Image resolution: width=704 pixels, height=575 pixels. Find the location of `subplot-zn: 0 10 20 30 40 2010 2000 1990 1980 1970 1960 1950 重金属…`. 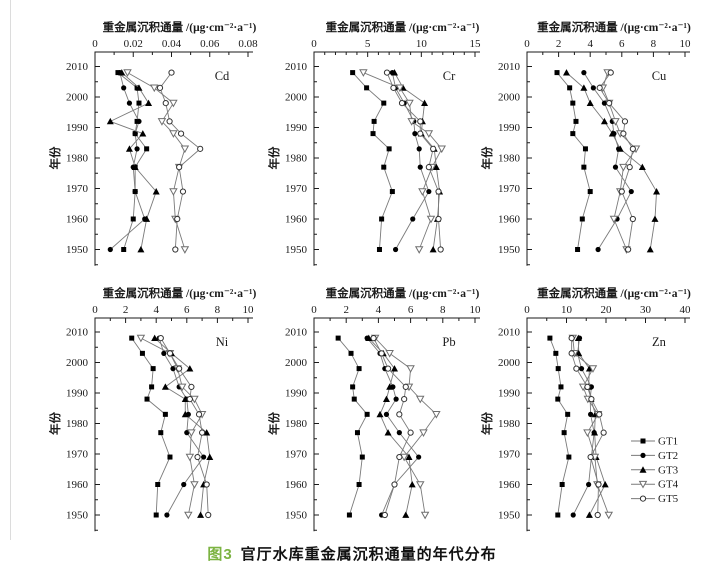

subplot-zn: 0 10 20 30 40 2010 2000 1990 1980 1970 1960 1950 重金属… is located at coordinates (585, 409).